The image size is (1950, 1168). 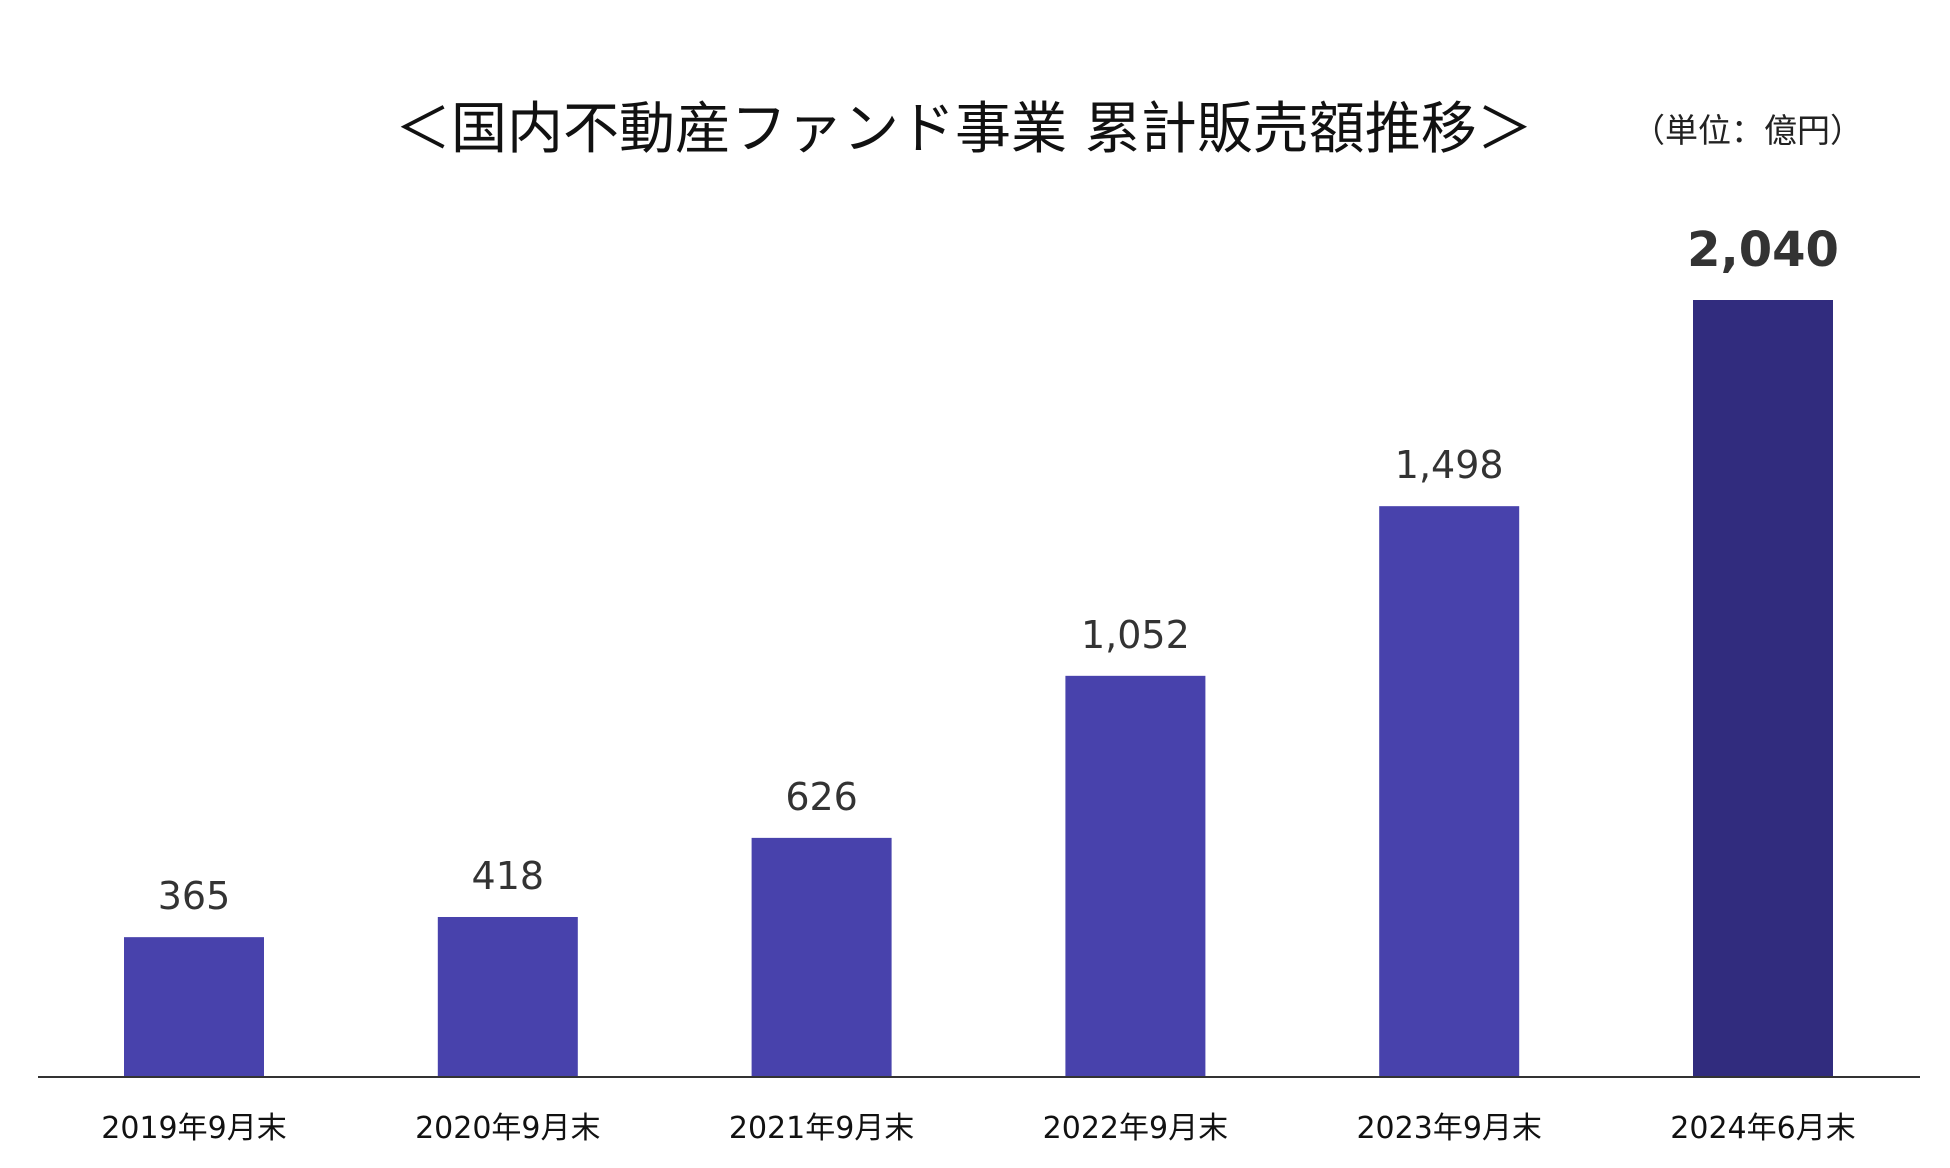 I want to click on bar-2020年9月末, so click(x=507, y=996).